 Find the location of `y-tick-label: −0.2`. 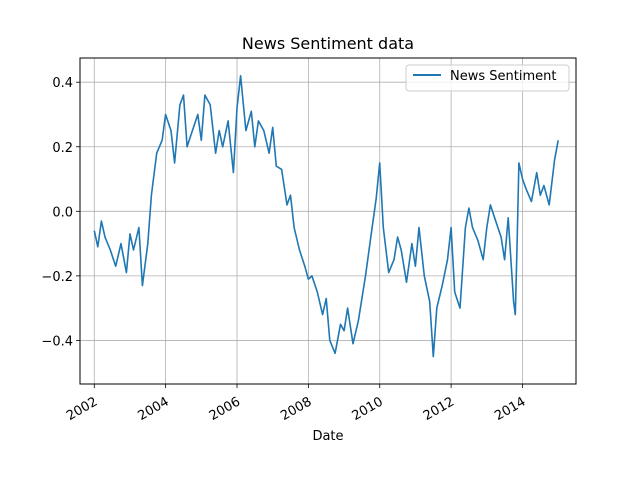

y-tick-label: −0.2 is located at coordinates (57, 277).